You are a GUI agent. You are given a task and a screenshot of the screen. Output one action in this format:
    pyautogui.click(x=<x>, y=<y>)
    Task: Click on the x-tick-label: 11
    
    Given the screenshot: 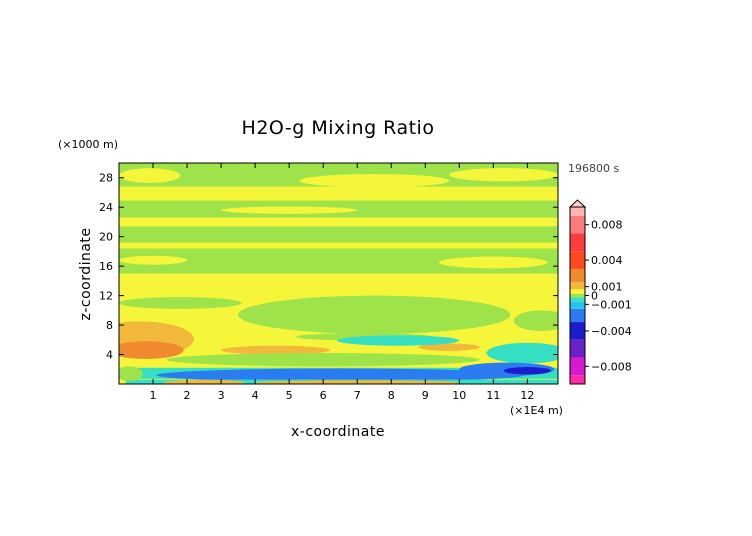 What is the action you would take?
    pyautogui.click(x=493, y=395)
    